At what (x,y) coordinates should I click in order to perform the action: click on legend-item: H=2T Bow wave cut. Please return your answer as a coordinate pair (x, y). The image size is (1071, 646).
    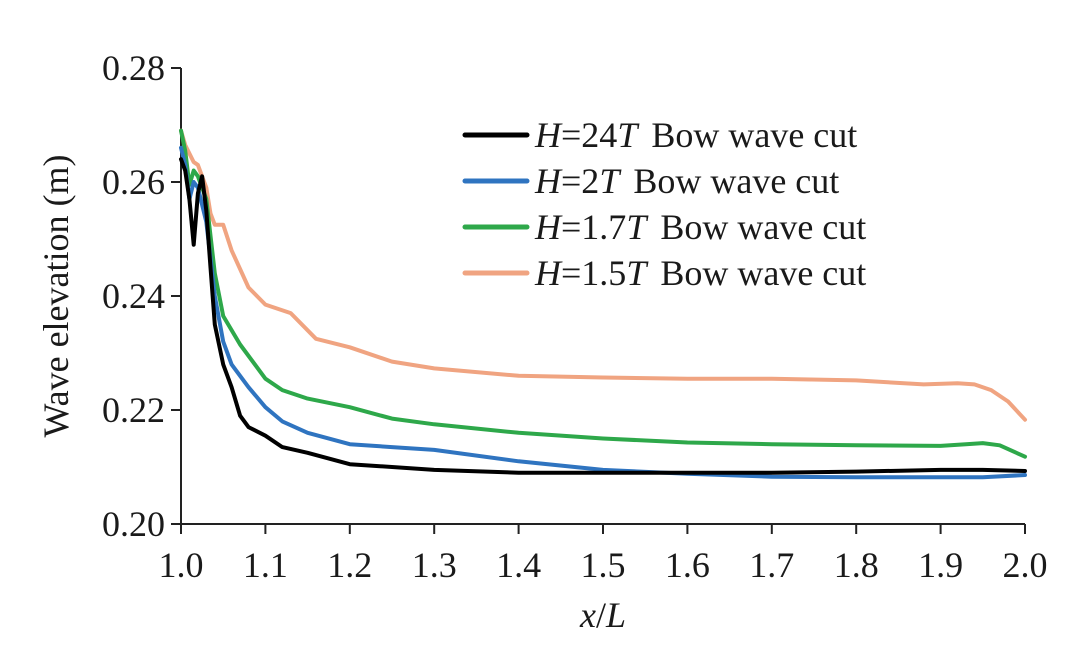
    Looking at the image, I should click on (650, 181).